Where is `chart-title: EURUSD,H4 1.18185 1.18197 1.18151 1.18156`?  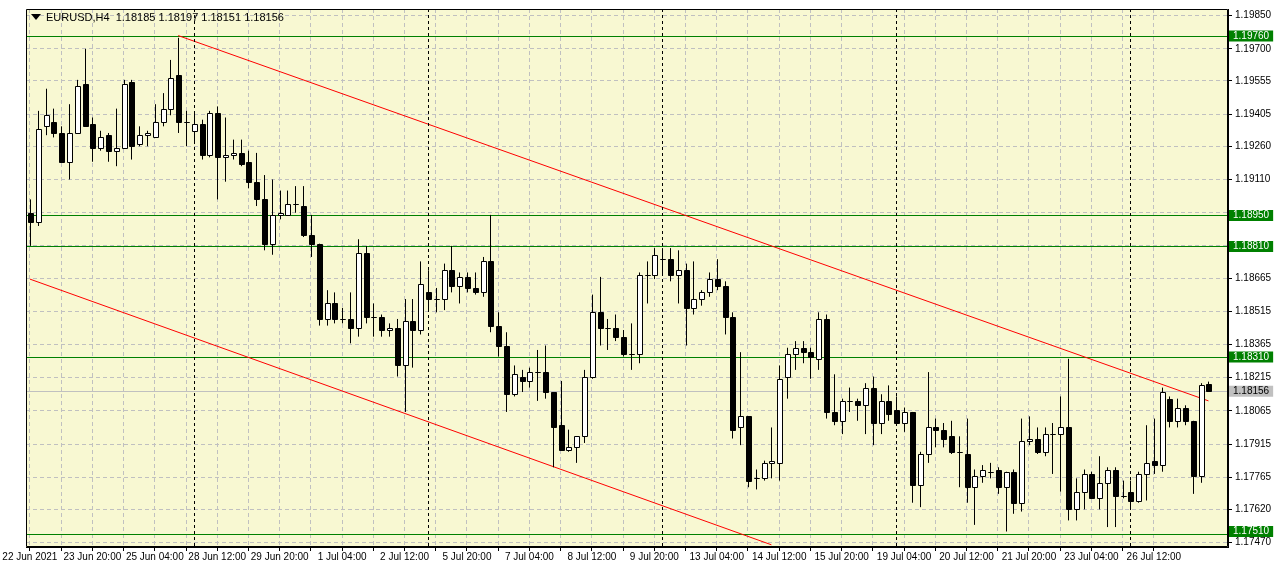 chart-title: EURUSD,H4 1.18185 1.18197 1.18151 1.18156 is located at coordinates (165, 17).